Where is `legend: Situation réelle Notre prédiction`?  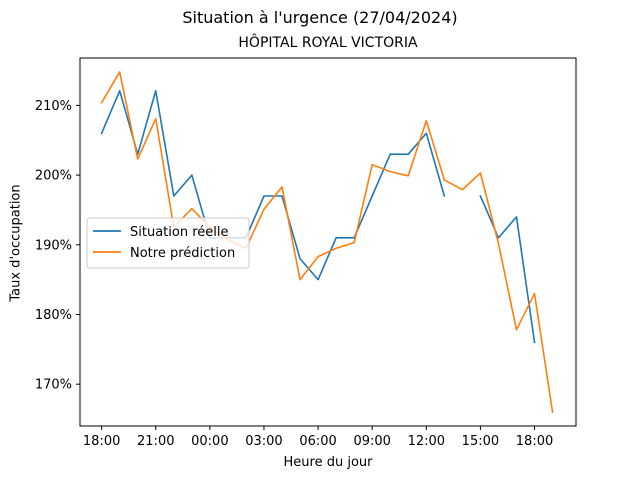 legend: Situation réelle Notre prédiction is located at coordinates (168, 243).